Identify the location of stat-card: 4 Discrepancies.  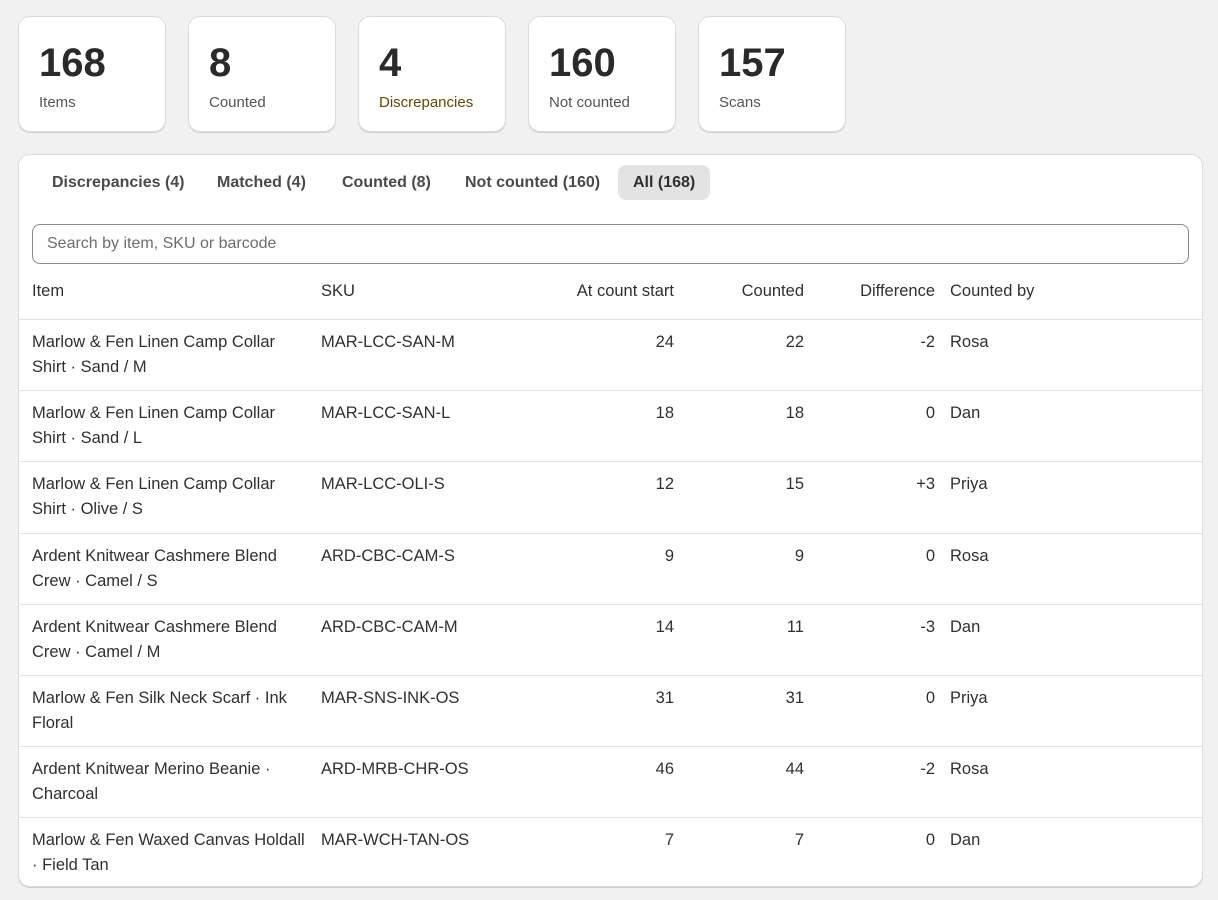
(432, 74).